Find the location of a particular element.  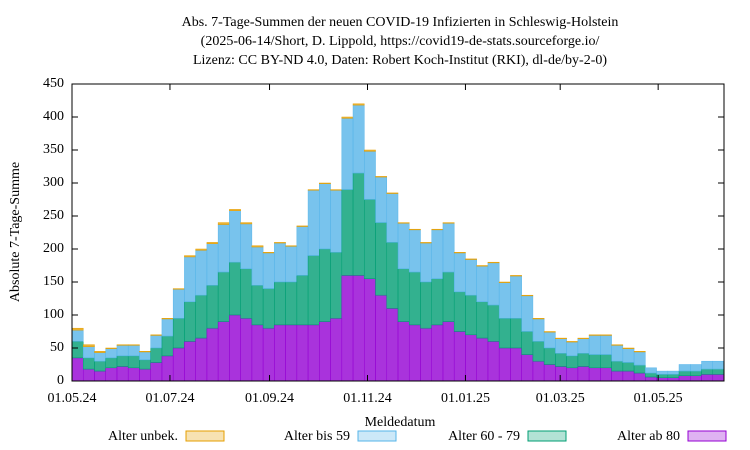

y-tick-label: 0 is located at coordinates (60, 380).